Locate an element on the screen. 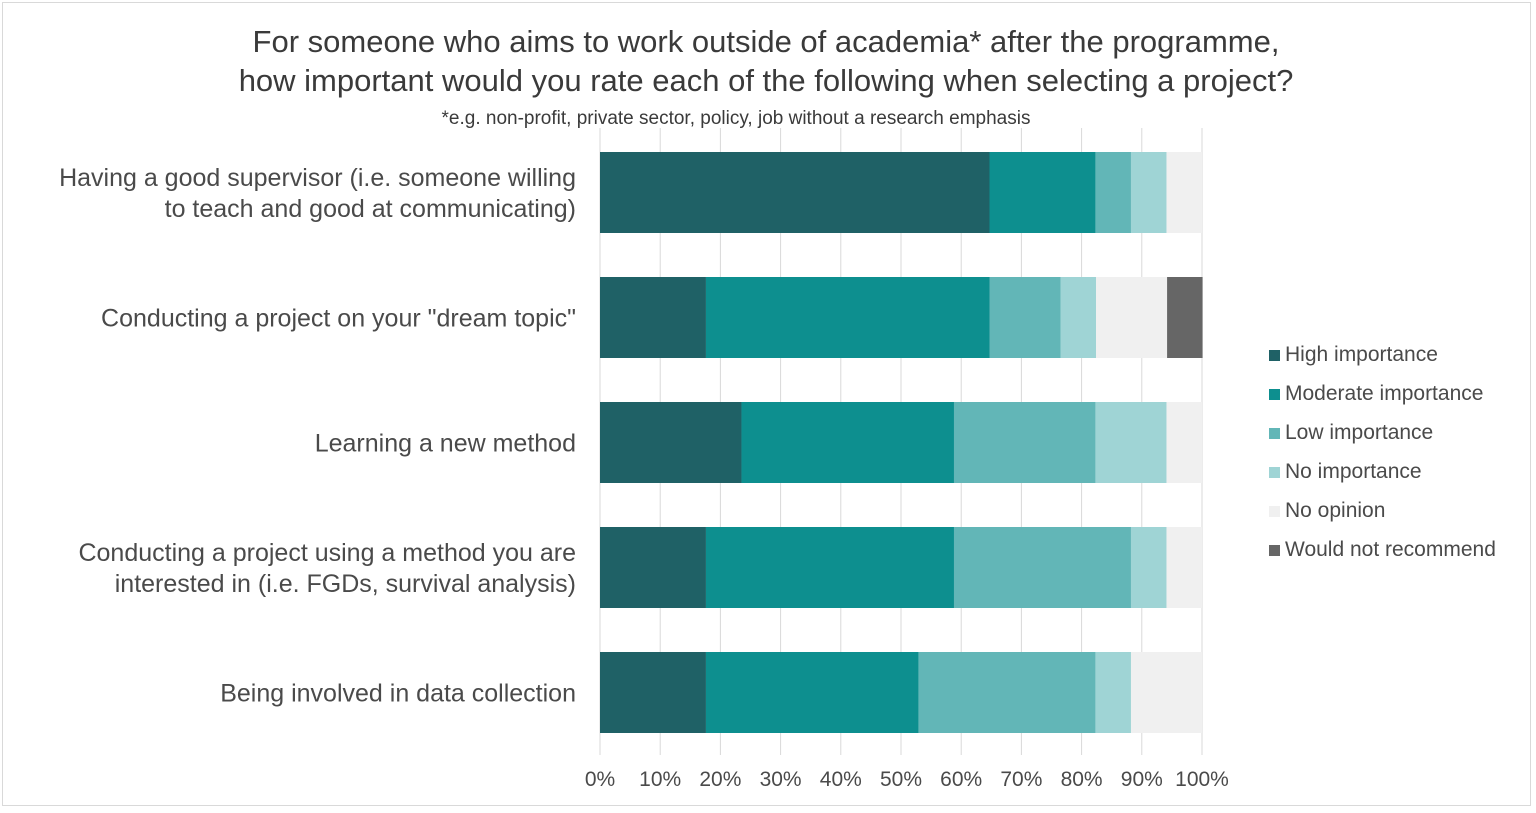 The height and width of the screenshot is (813, 1536). bar-segment: Would not recommend: 5.9 is located at coordinates (1185, 317).